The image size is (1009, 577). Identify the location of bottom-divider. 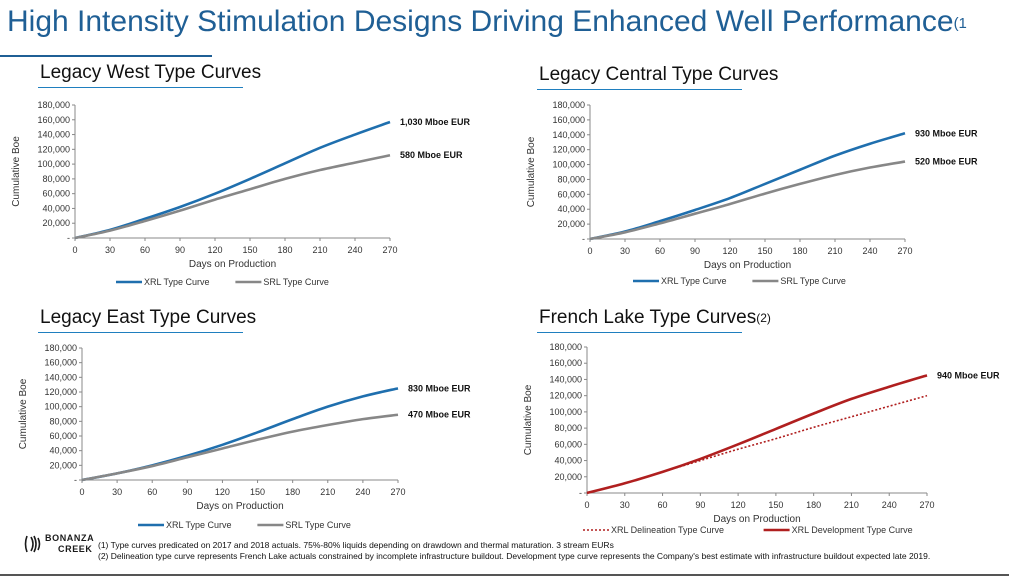
(504, 575).